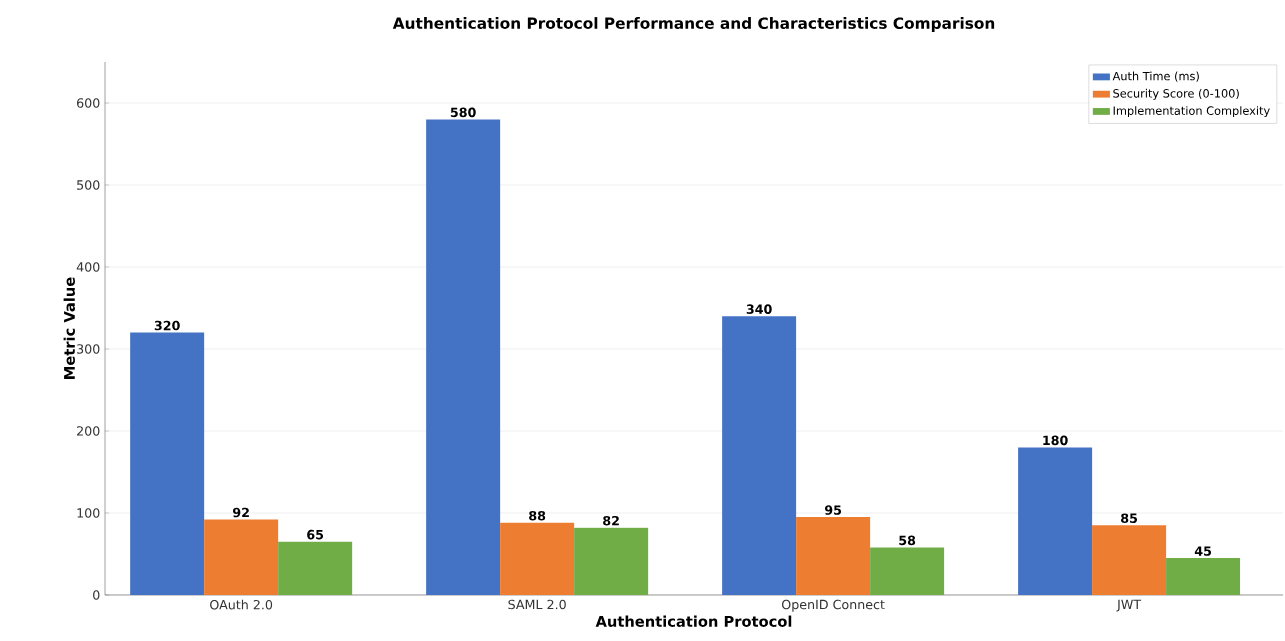 This screenshot has width=1285, height=641. I want to click on x-tick-label: OpenID Connect, so click(833, 605).